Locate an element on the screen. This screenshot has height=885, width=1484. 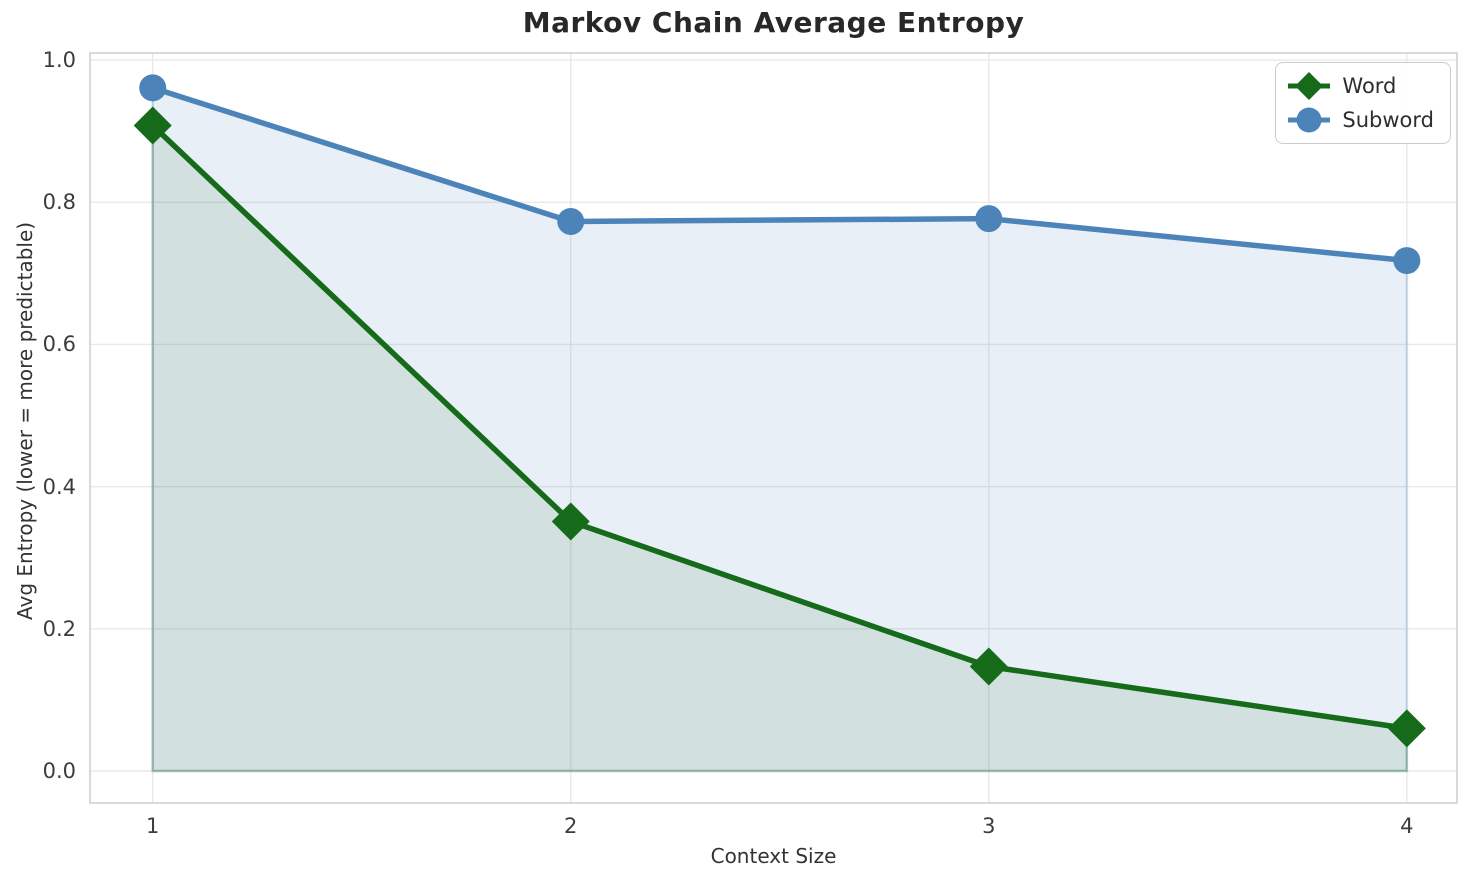
y-tick-label: 1.0 is located at coordinates (59, 60).